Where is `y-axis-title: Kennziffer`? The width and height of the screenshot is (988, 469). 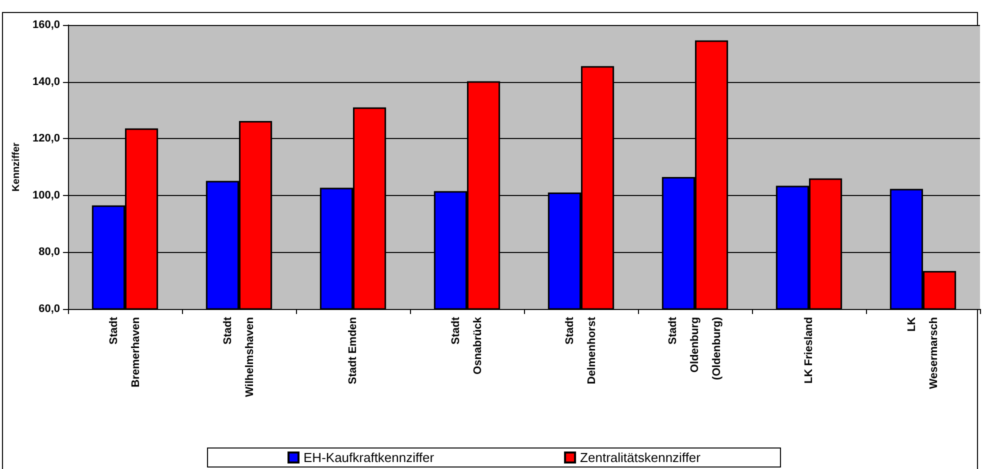 y-axis-title: Kennziffer is located at coordinates (16, 167).